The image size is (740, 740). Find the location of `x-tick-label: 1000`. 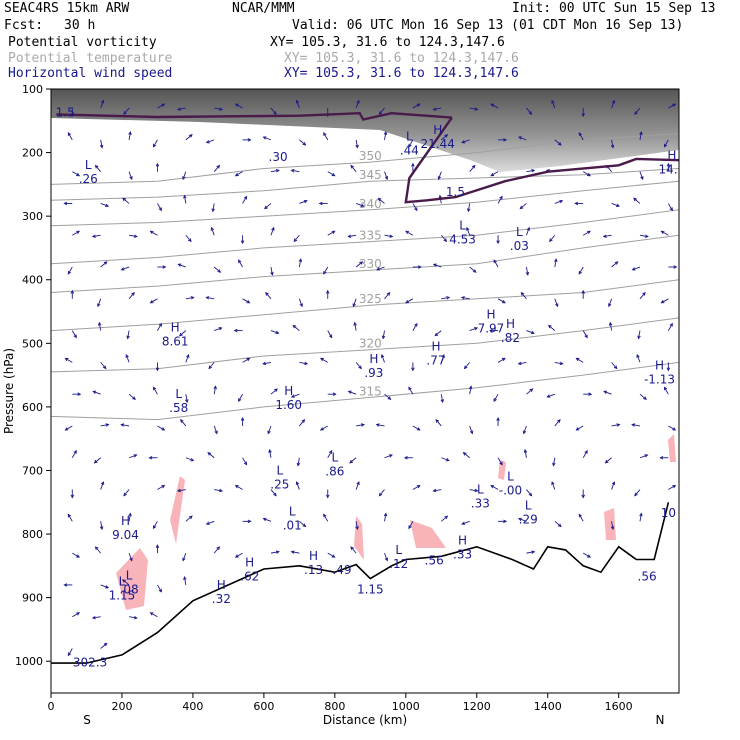

x-tick-label: 1000 is located at coordinates (406, 706).